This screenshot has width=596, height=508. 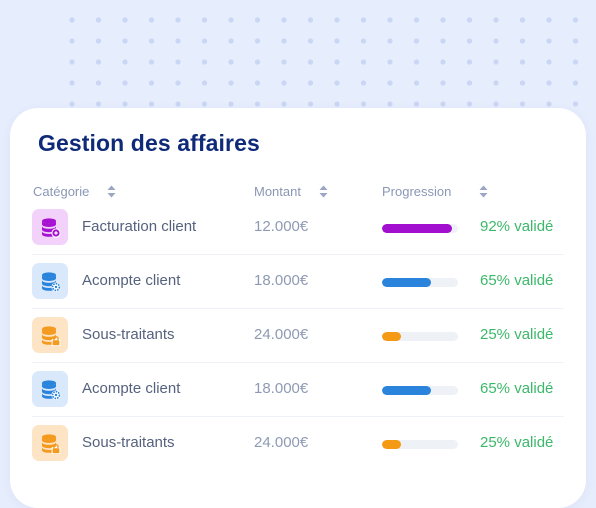 I want to click on progress-status: 25% validé, so click(x=517, y=334).